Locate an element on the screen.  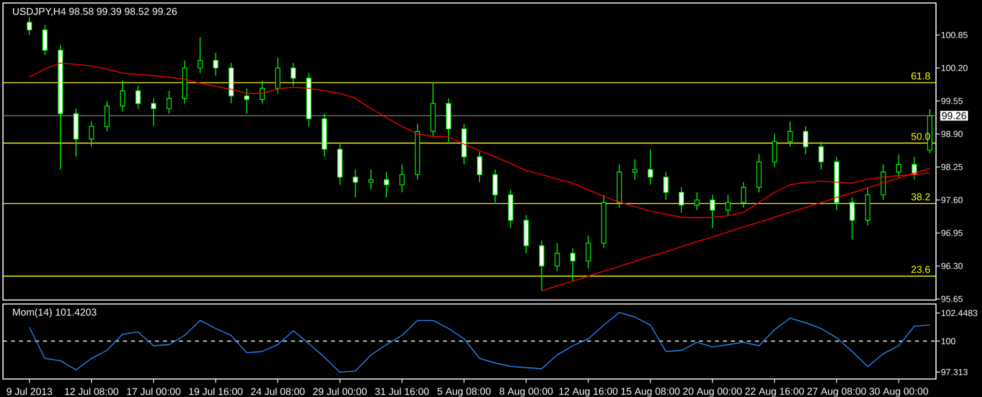
x-tick-label: 8 Aug 00:00 is located at coordinates (526, 392).